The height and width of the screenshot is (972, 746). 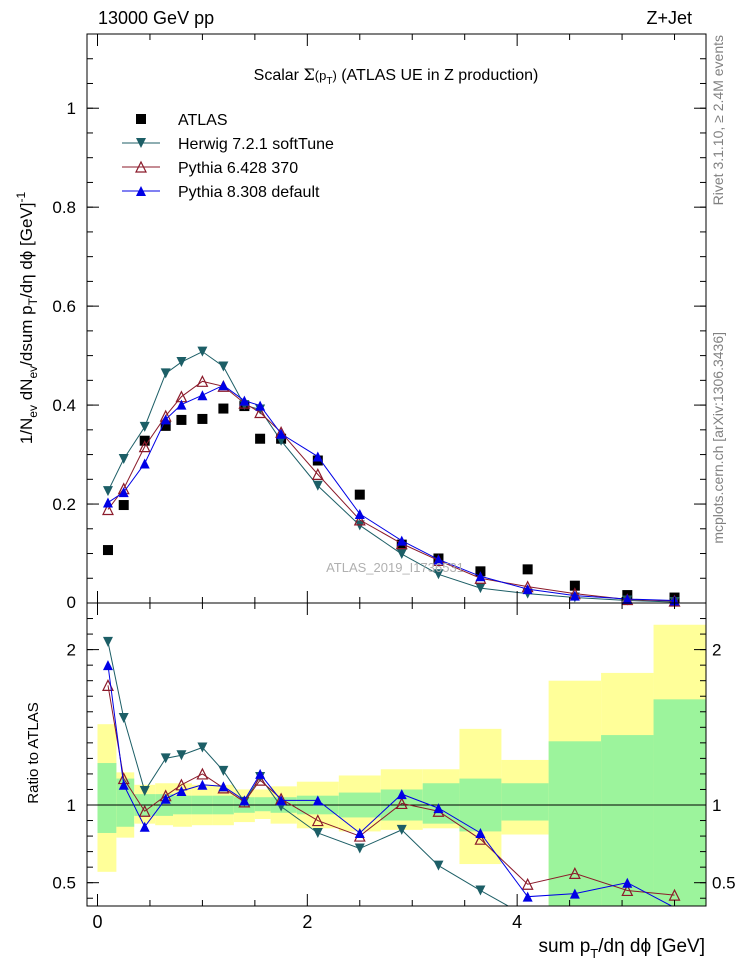 I want to click on legend-label-pythia-6-428-370: Pythia 6.428 370, so click(x=238, y=168).